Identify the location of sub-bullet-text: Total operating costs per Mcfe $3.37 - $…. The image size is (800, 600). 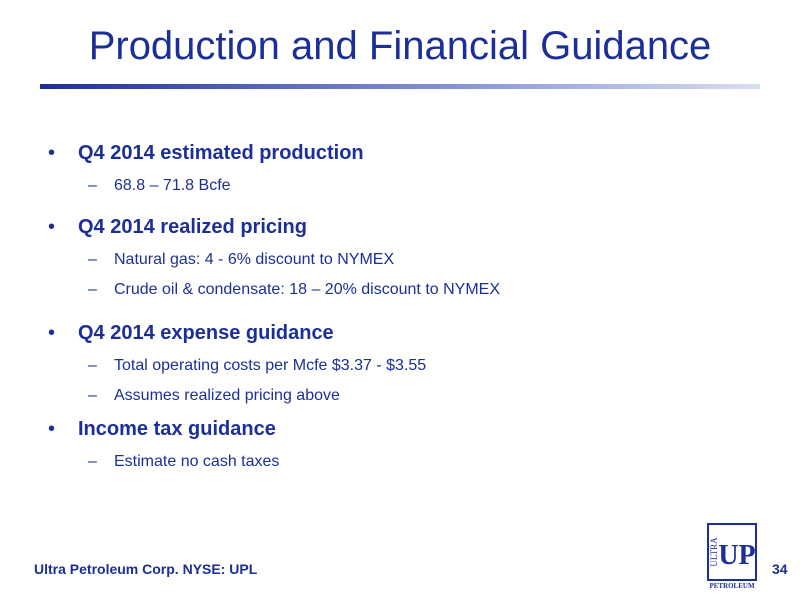
(270, 365).